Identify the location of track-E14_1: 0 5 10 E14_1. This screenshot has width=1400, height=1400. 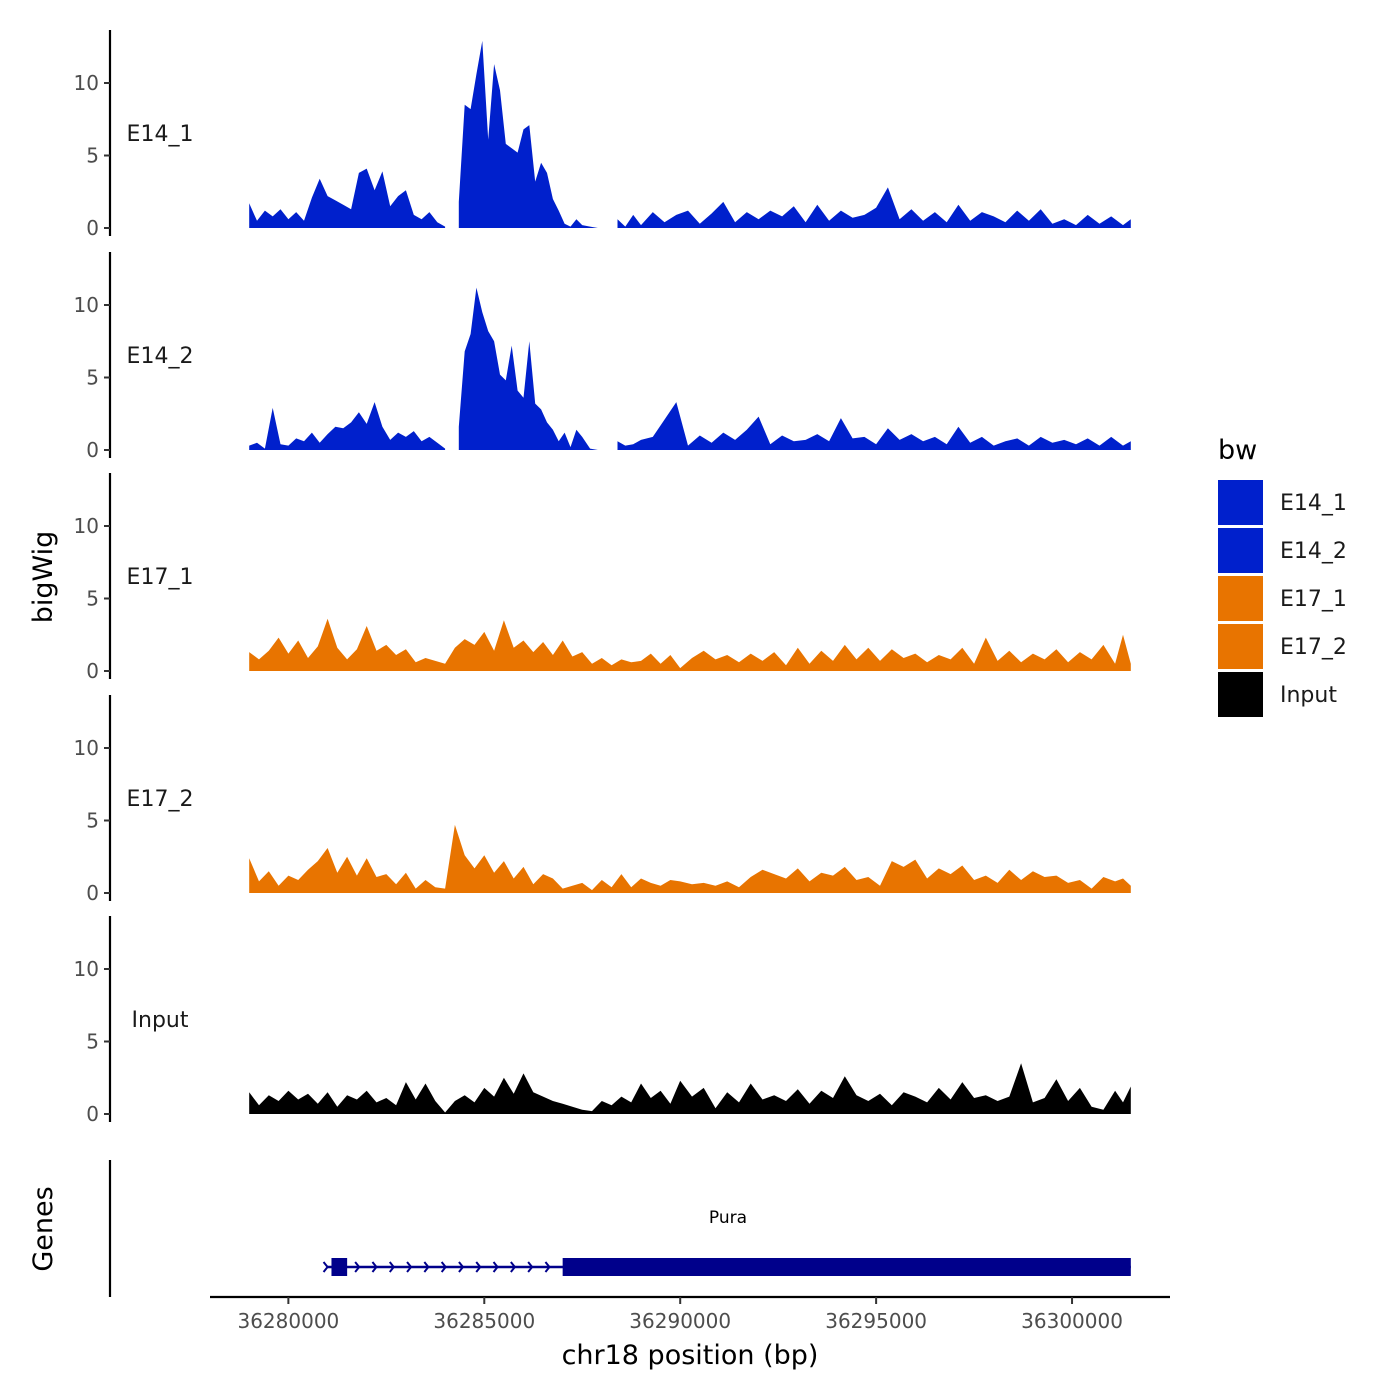
(602, 135).